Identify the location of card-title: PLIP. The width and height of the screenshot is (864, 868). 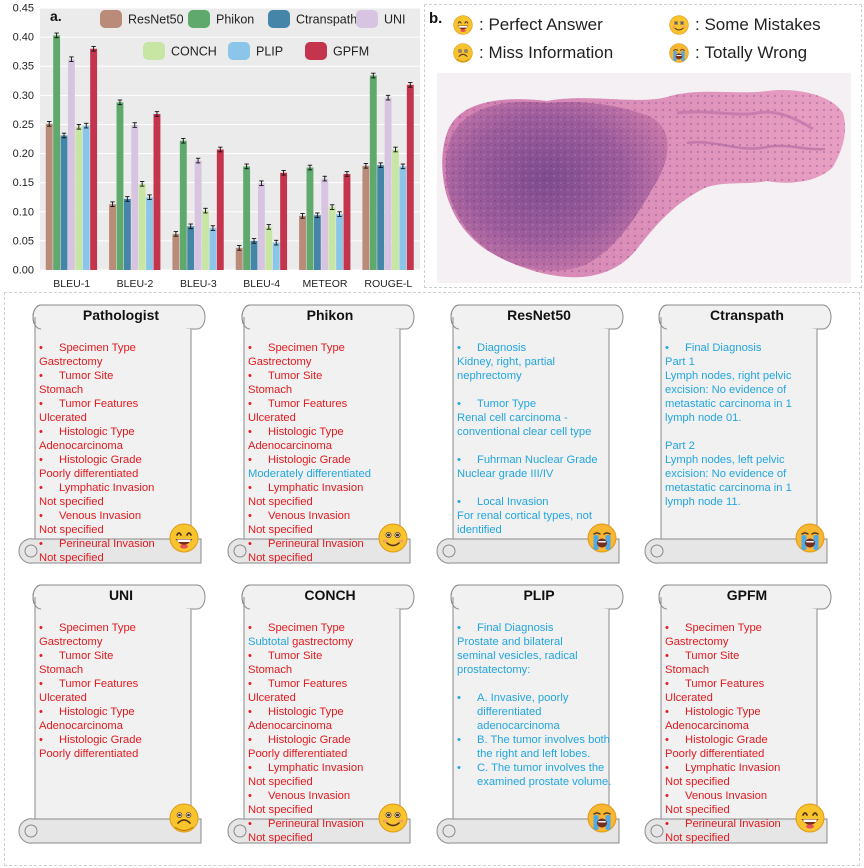
(539, 595).